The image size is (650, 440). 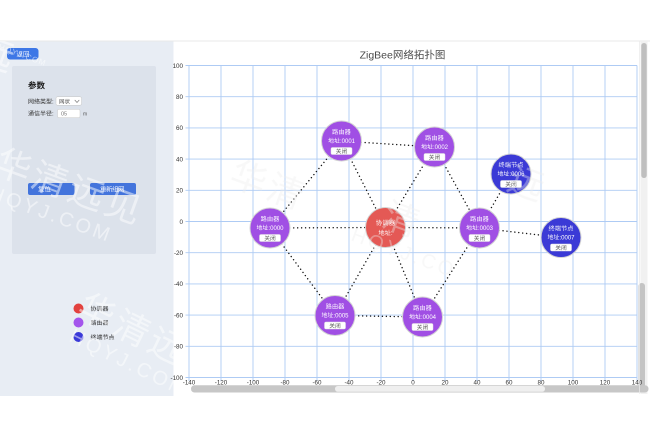 I want to click on svg-text: -140, so click(x=189, y=383).